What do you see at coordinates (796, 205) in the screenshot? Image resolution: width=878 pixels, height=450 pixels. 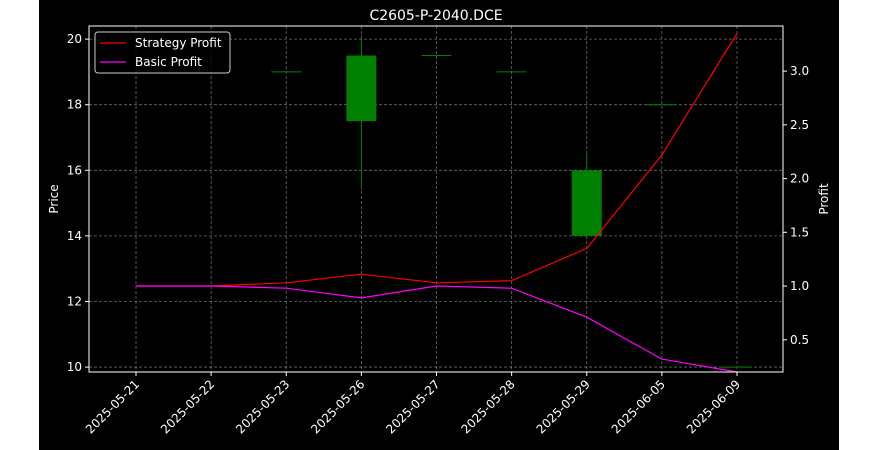 I see `right-axis: 0.5 1.0 1.5 2.0 2.5 3.0` at bounding box center [796, 205].